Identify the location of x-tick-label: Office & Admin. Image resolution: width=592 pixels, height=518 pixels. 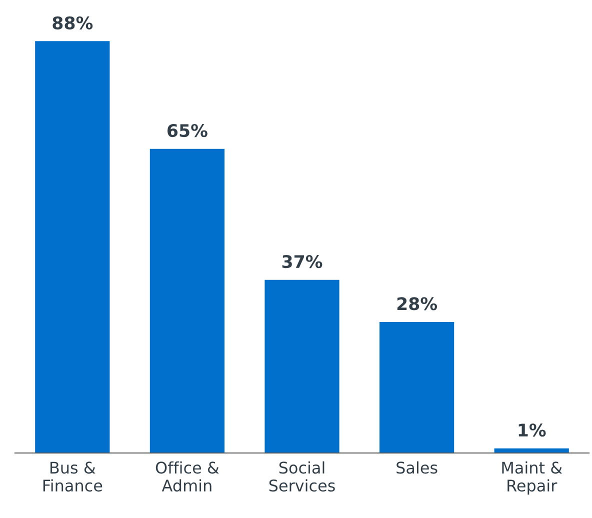
(187, 476).